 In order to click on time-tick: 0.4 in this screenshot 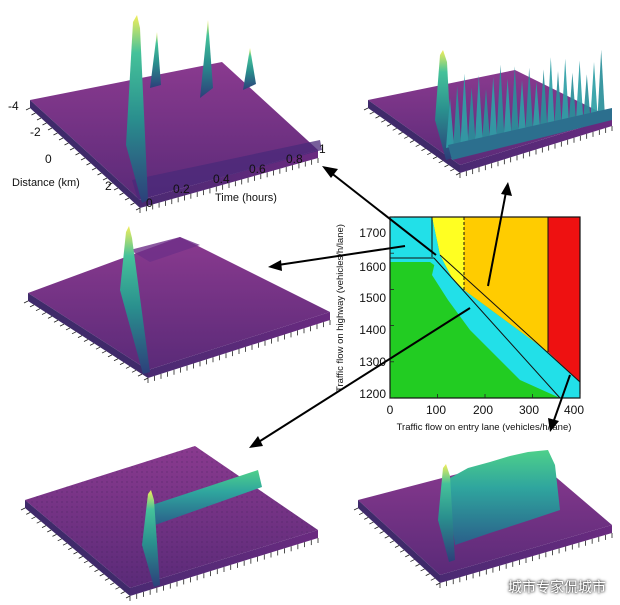, I will do `click(221, 179)`.